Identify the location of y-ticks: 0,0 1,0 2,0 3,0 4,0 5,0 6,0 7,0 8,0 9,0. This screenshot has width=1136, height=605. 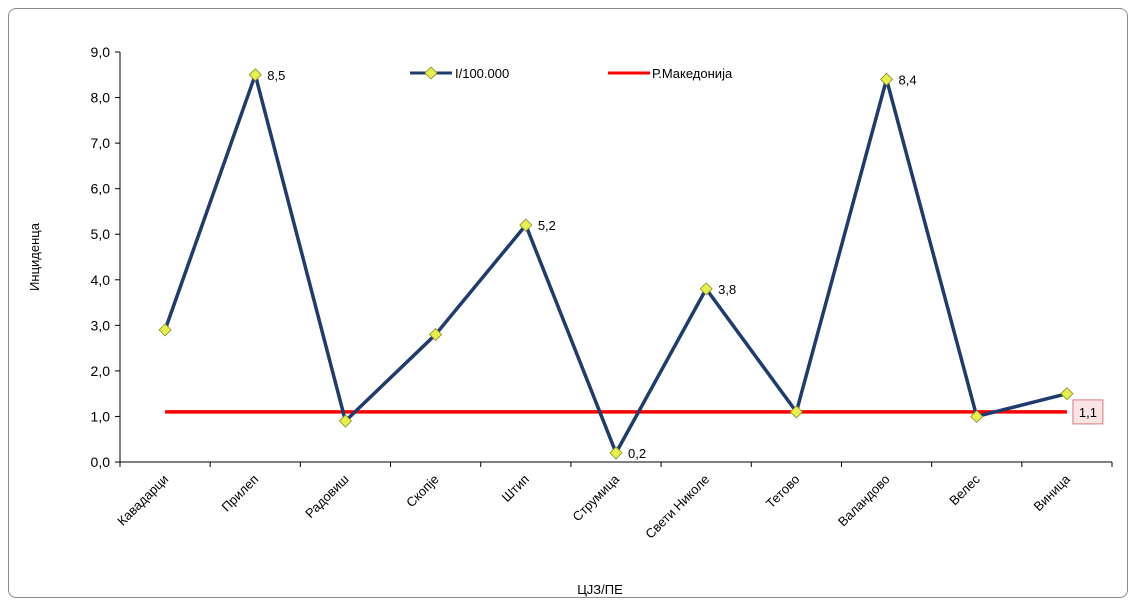
(105, 257).